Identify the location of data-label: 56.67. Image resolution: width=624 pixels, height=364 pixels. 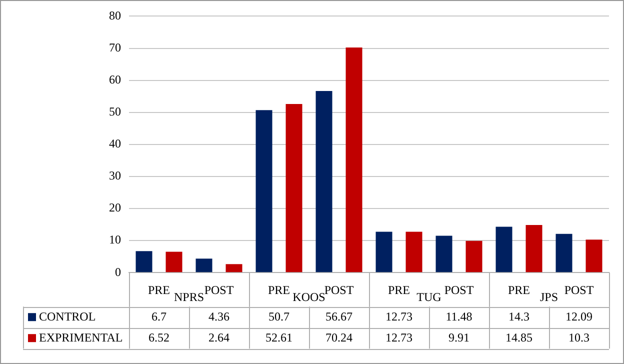
(339, 316).